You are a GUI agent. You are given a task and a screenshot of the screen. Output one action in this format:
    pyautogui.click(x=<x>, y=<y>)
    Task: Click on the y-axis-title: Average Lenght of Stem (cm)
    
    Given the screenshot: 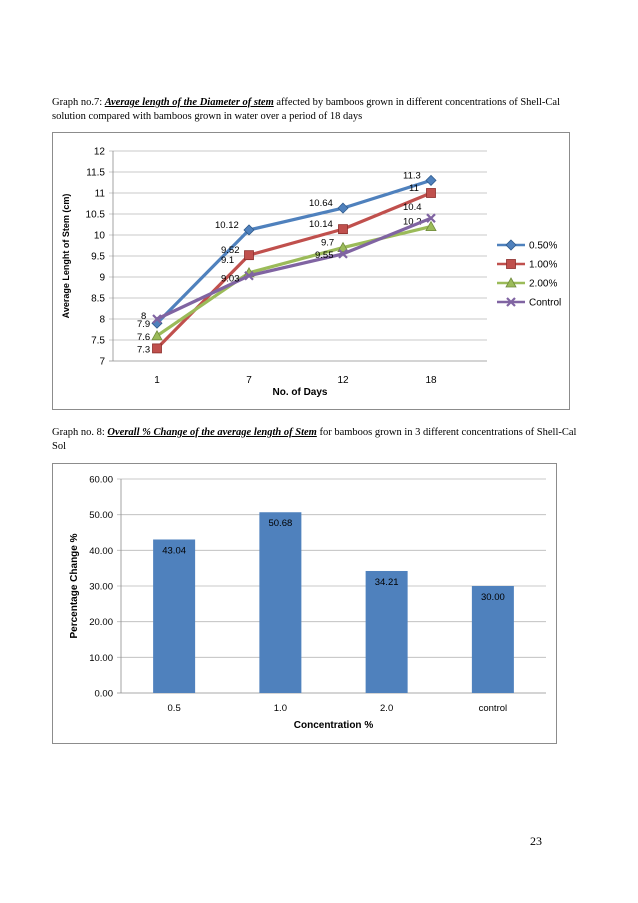 What is the action you would take?
    pyautogui.click(x=66, y=256)
    